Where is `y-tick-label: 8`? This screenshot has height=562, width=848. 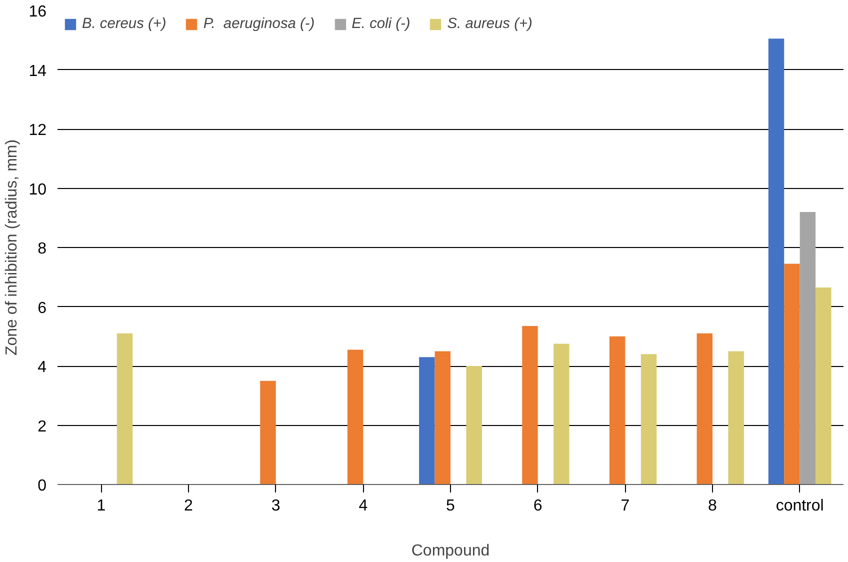
y-tick-label: 8 is located at coordinates (42, 249).